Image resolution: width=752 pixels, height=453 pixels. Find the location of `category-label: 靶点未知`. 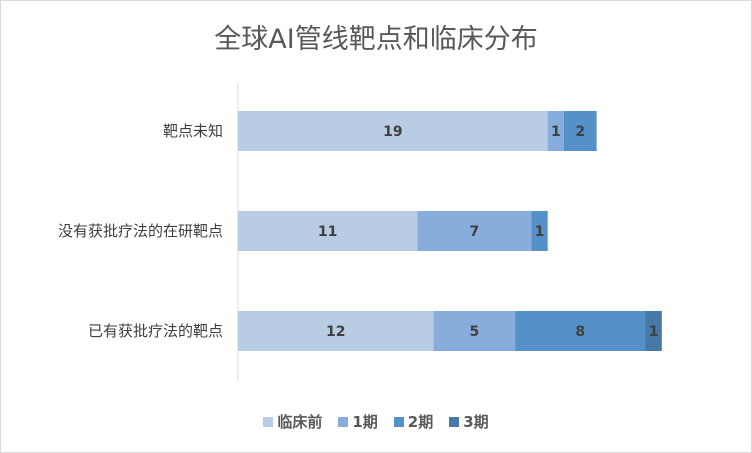

category-label: 靶点未知 is located at coordinates (193, 131).